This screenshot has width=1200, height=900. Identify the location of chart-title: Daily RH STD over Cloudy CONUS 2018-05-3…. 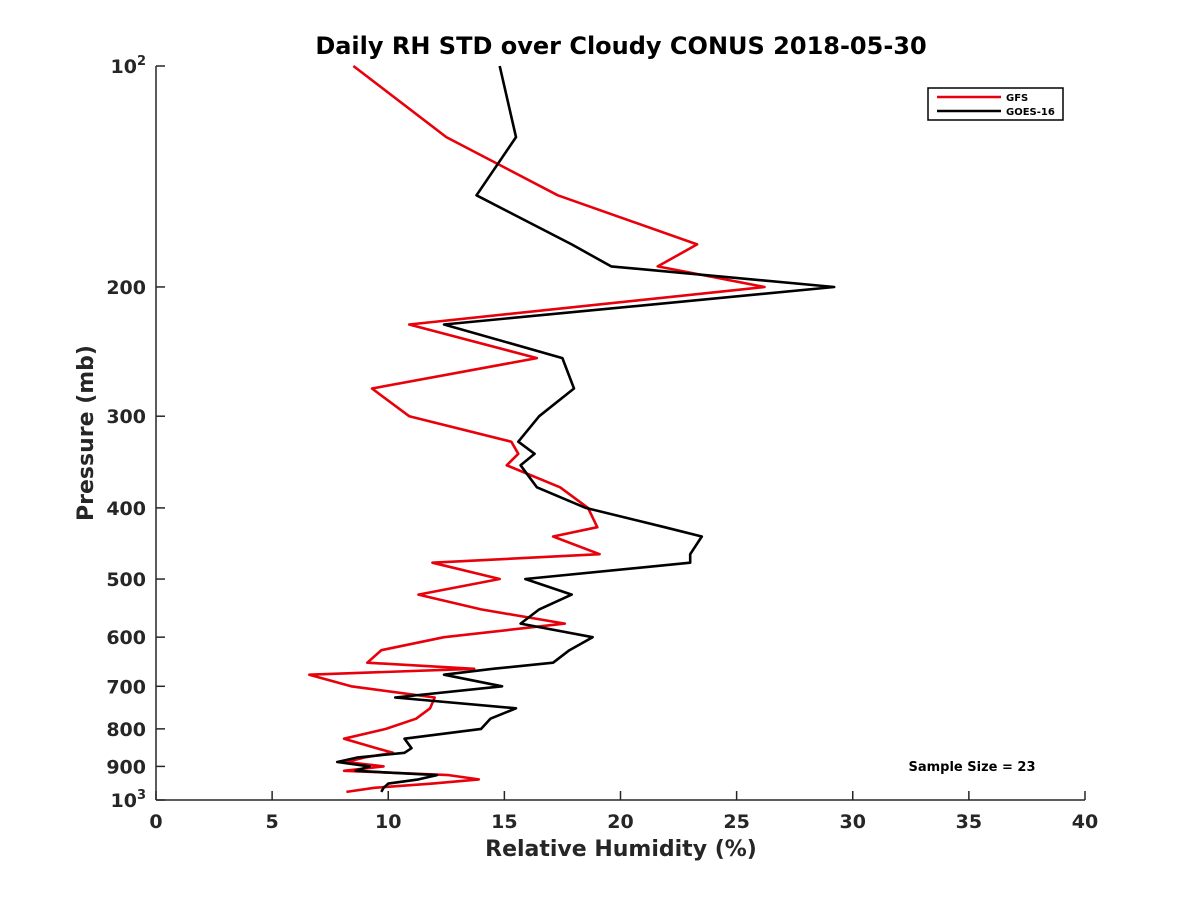
(620, 46).